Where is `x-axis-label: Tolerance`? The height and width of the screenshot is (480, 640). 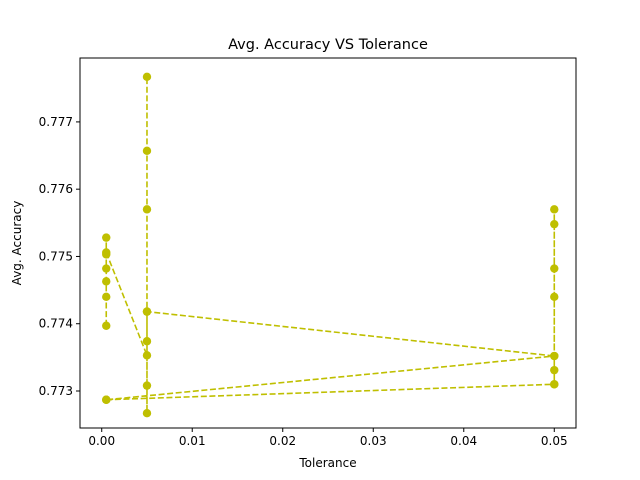 x-axis-label: Tolerance is located at coordinates (327, 463).